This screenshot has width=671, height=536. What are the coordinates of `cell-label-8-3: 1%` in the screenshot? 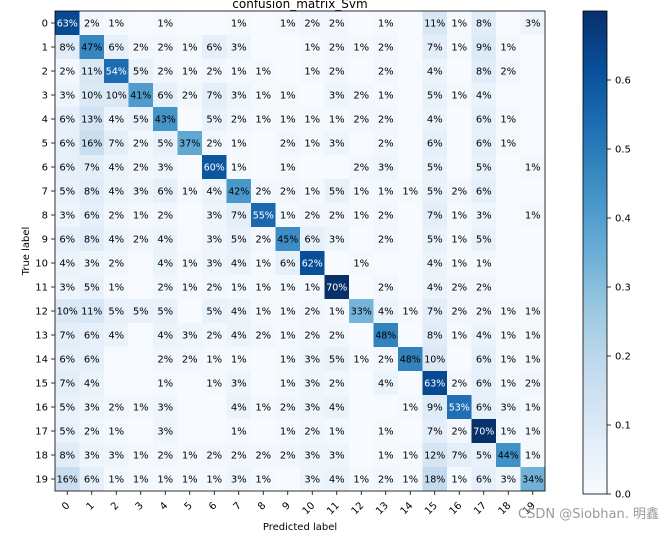 It's located at (141, 216).